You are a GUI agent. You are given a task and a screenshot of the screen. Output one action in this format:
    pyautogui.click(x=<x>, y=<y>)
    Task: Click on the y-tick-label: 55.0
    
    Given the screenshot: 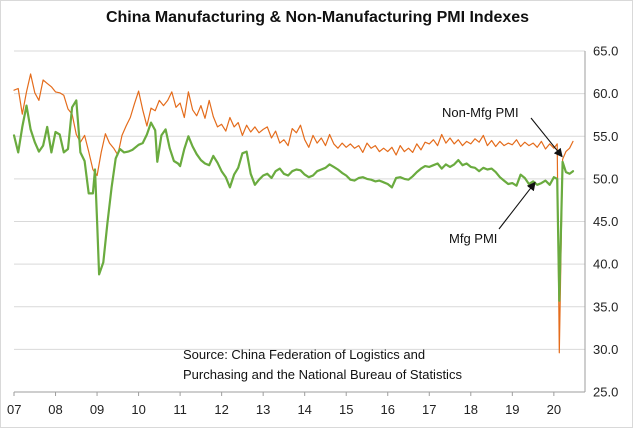 What is the action you would take?
    pyautogui.click(x=605, y=136)
    